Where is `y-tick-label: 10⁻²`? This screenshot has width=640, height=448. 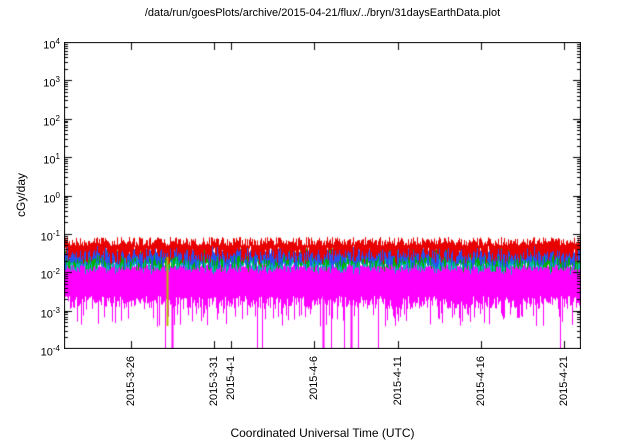 y-tick-label: 10⁻² is located at coordinates (50, 274).